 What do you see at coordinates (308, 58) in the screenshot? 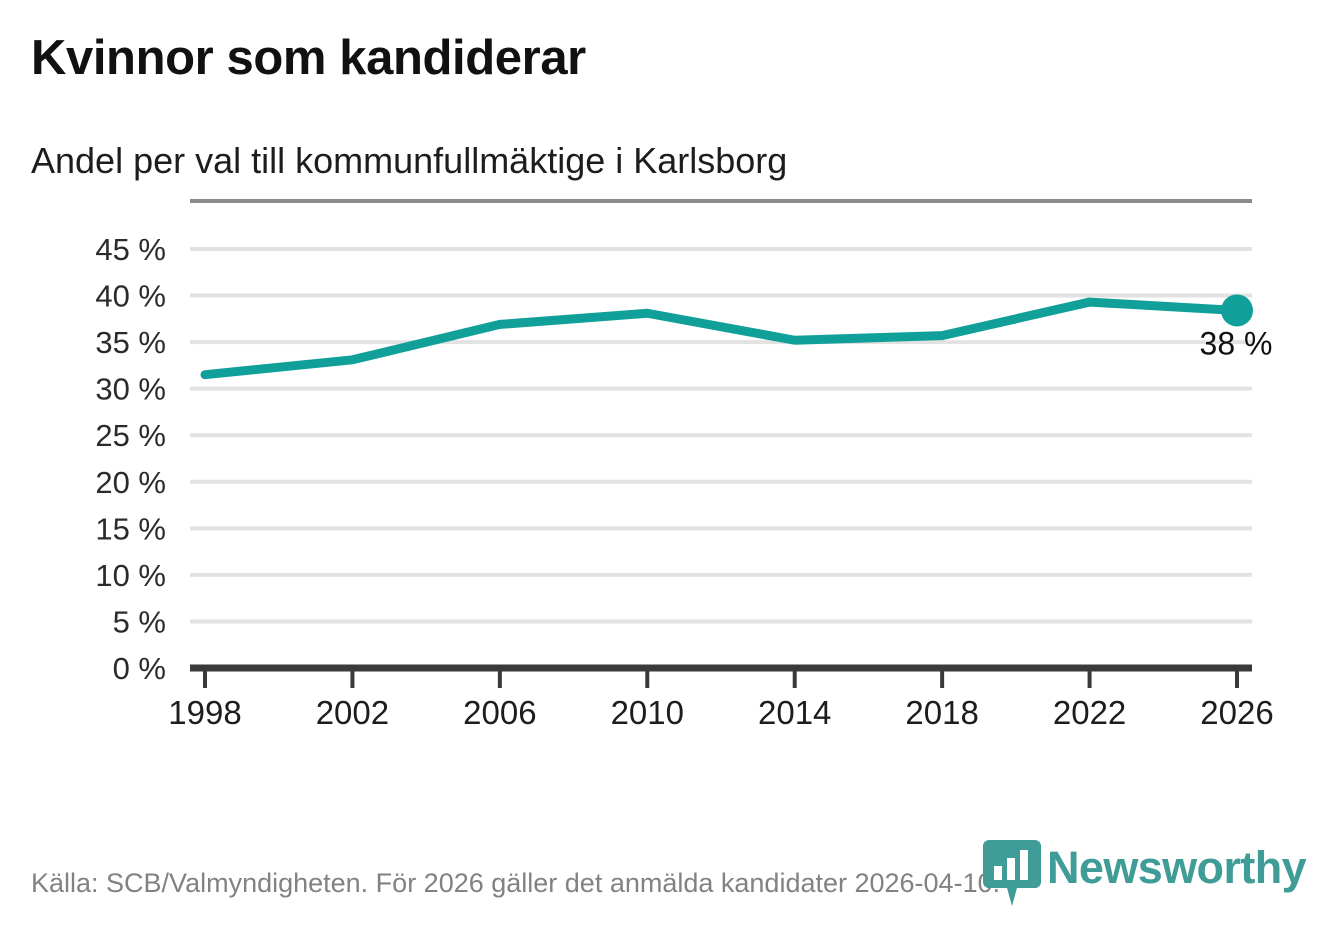
I see `page-title: Kvinnor som kandiderar` at bounding box center [308, 58].